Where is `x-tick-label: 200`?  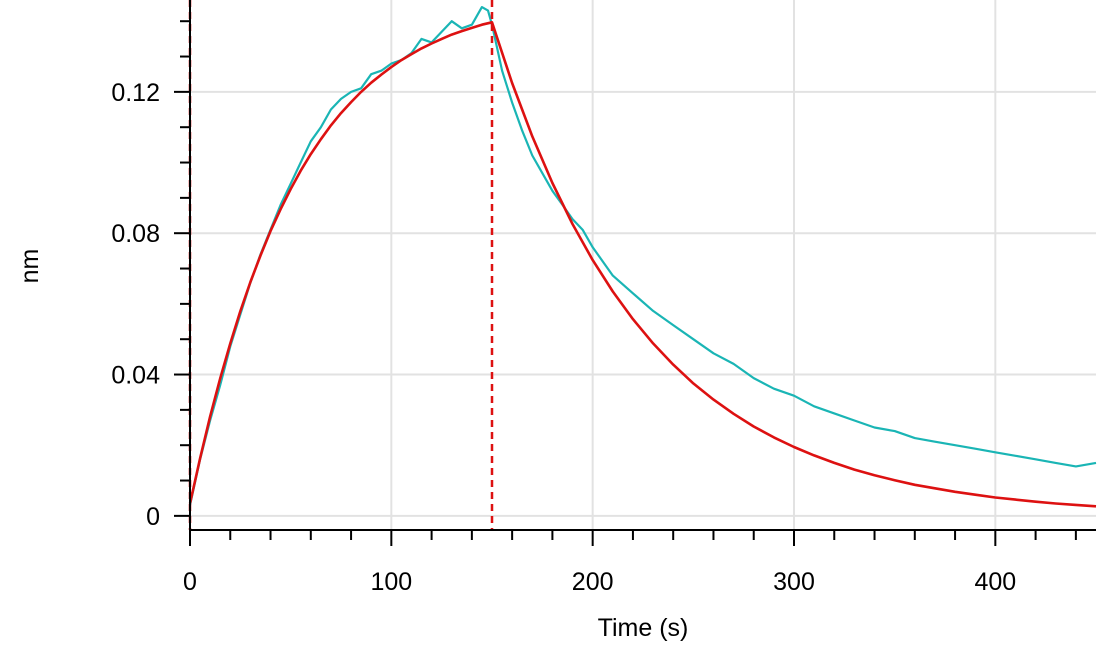 x-tick-label: 200 is located at coordinates (593, 582).